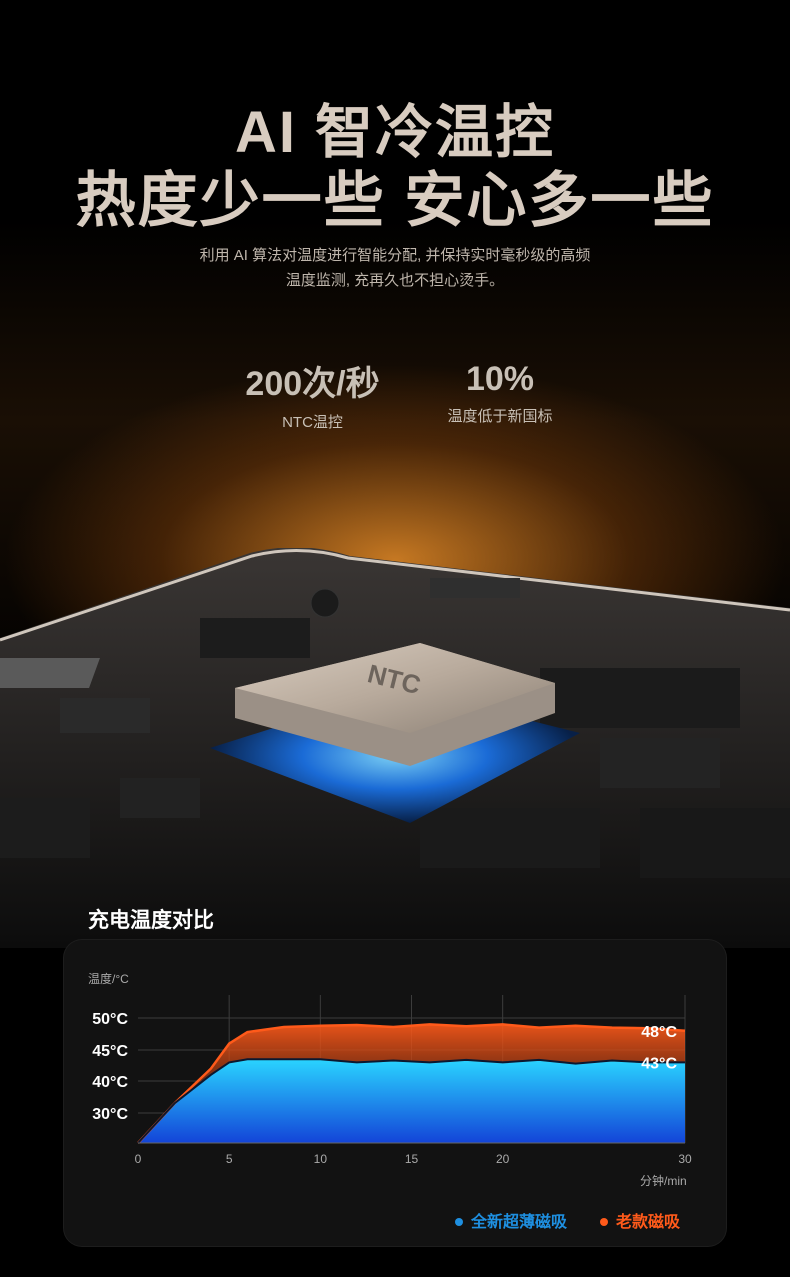 This screenshot has width=790, height=1277. Describe the element at coordinates (503, 1159) in the screenshot. I see `x-tick-label: 20` at that location.